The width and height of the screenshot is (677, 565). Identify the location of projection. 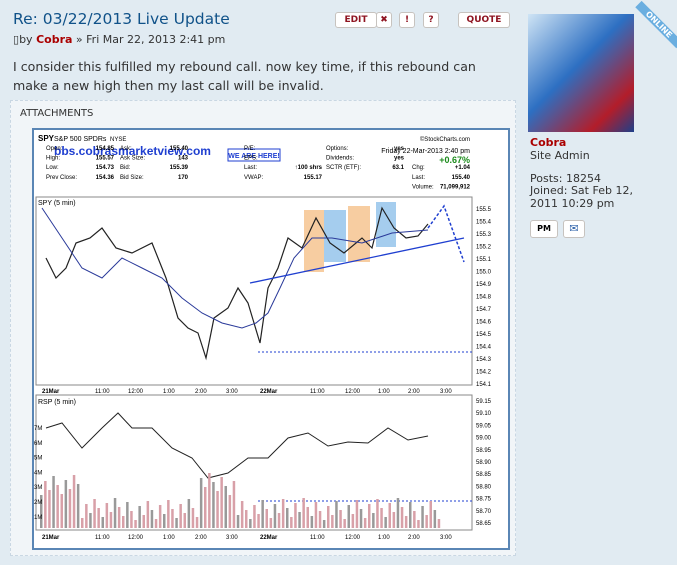
(446, 233).